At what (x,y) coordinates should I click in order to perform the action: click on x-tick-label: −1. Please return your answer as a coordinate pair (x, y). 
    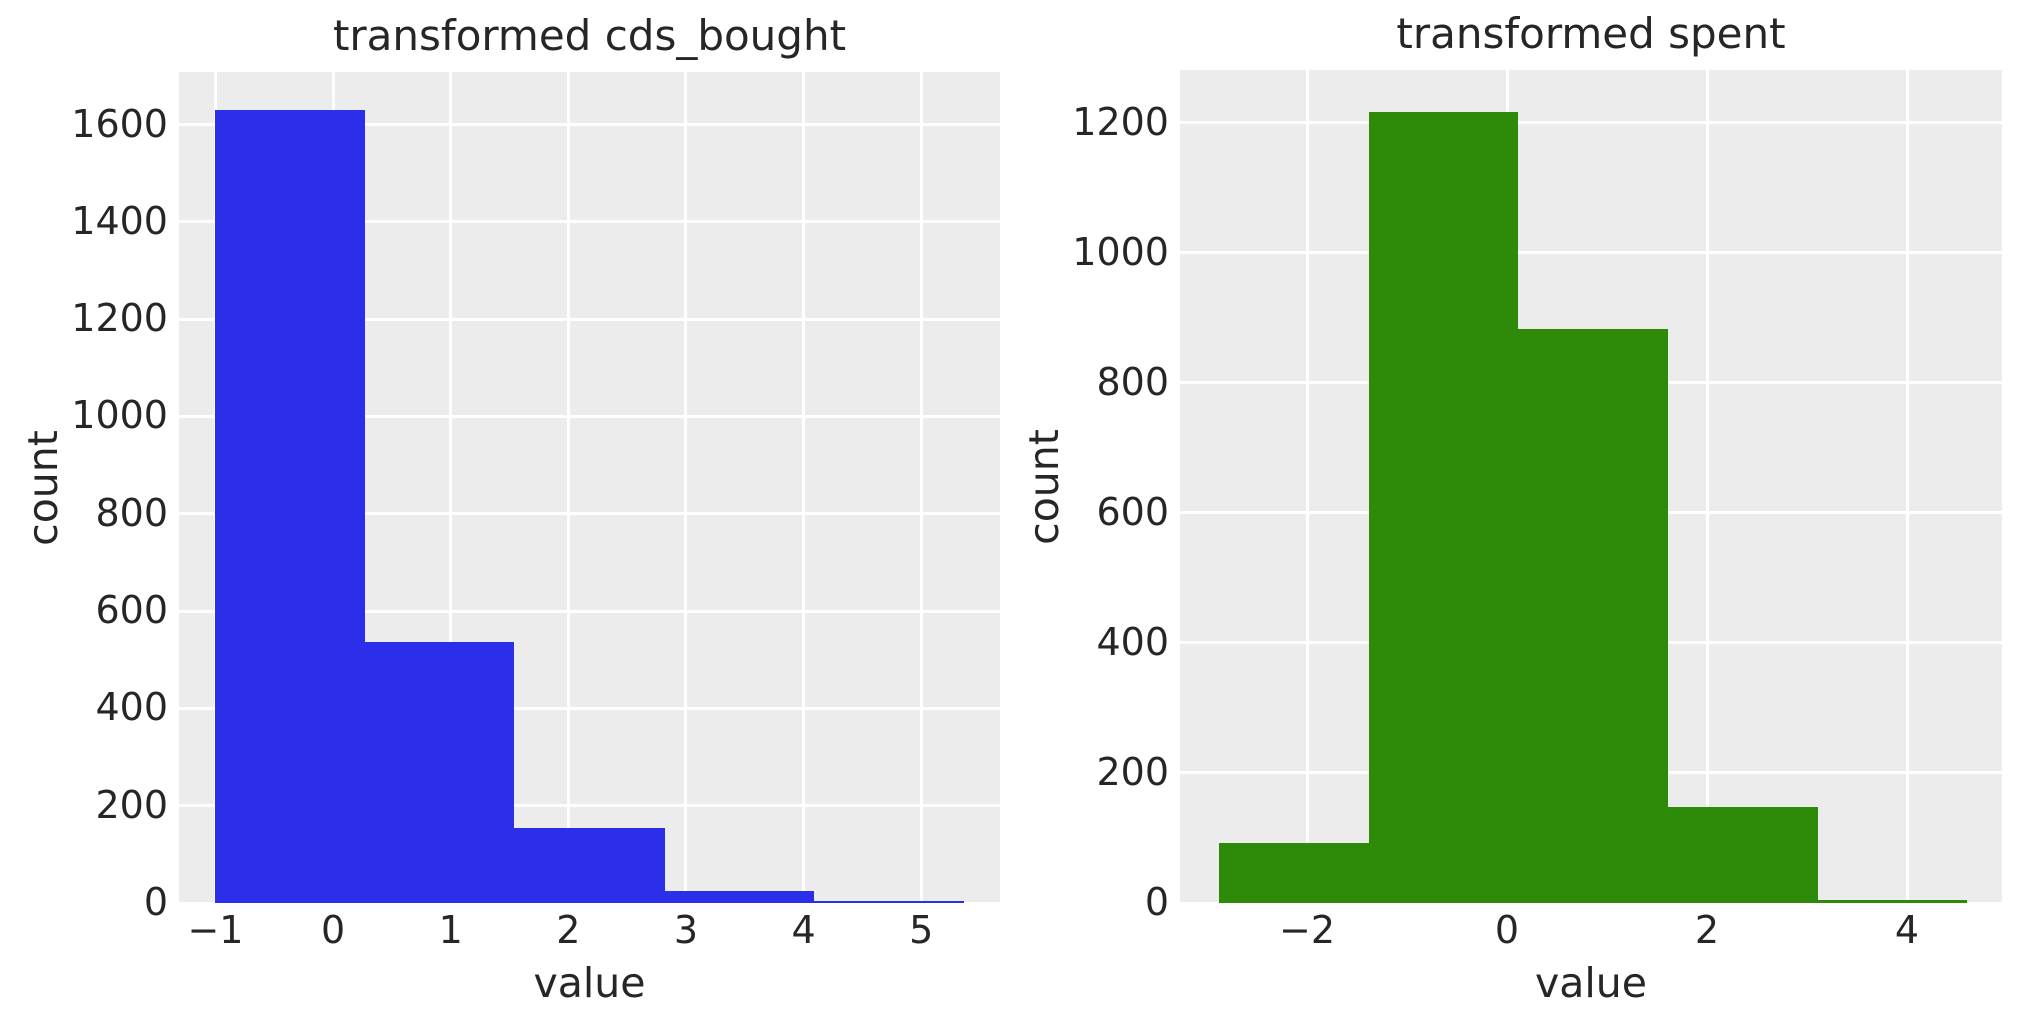
    Looking at the image, I should click on (215, 930).